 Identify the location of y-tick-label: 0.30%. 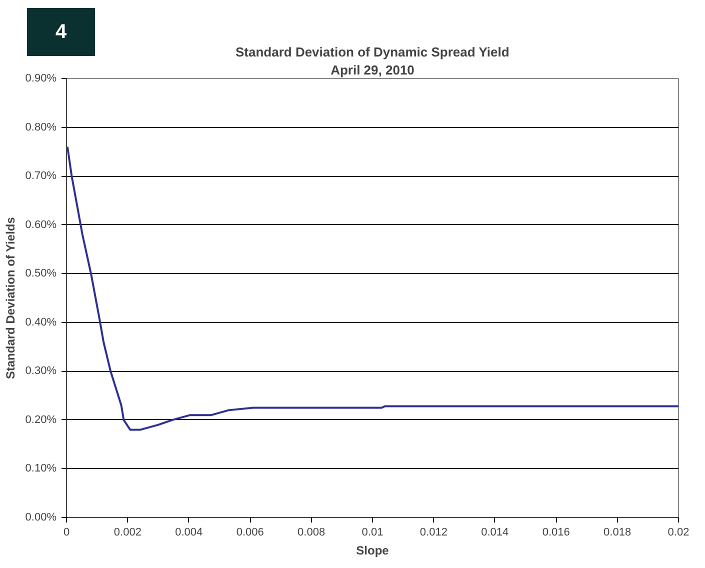
(41, 371).